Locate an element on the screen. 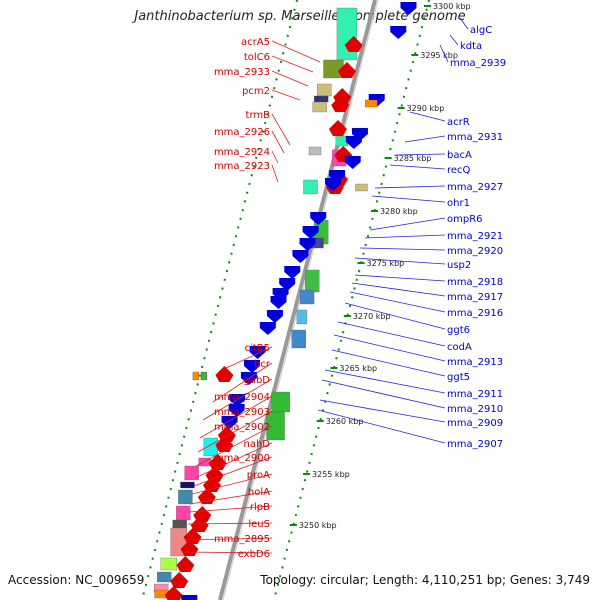 This screenshot has height=600, width=600. accession-info: Accession: NC_009659 is located at coordinates (76, 580).